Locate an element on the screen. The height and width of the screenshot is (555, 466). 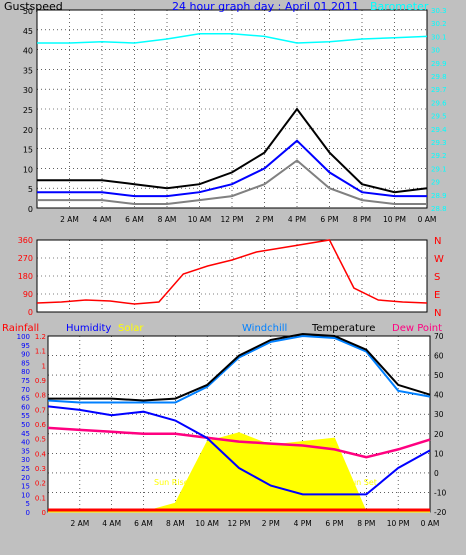
humidity-tick-label: 55 is located at coordinates (25, 416).